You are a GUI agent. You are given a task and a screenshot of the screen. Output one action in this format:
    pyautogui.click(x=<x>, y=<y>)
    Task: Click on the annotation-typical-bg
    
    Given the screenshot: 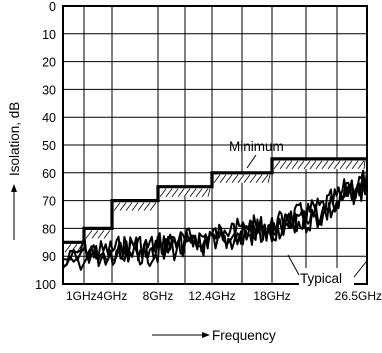 What is the action you would take?
    pyautogui.click(x=326, y=277)
    